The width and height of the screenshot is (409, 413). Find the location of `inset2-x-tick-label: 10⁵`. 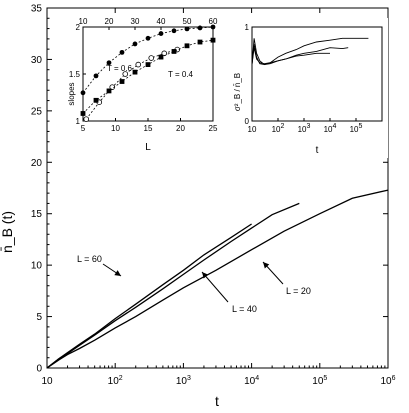

inset2-x-tick-label: 10⁵ is located at coordinates (356, 128).